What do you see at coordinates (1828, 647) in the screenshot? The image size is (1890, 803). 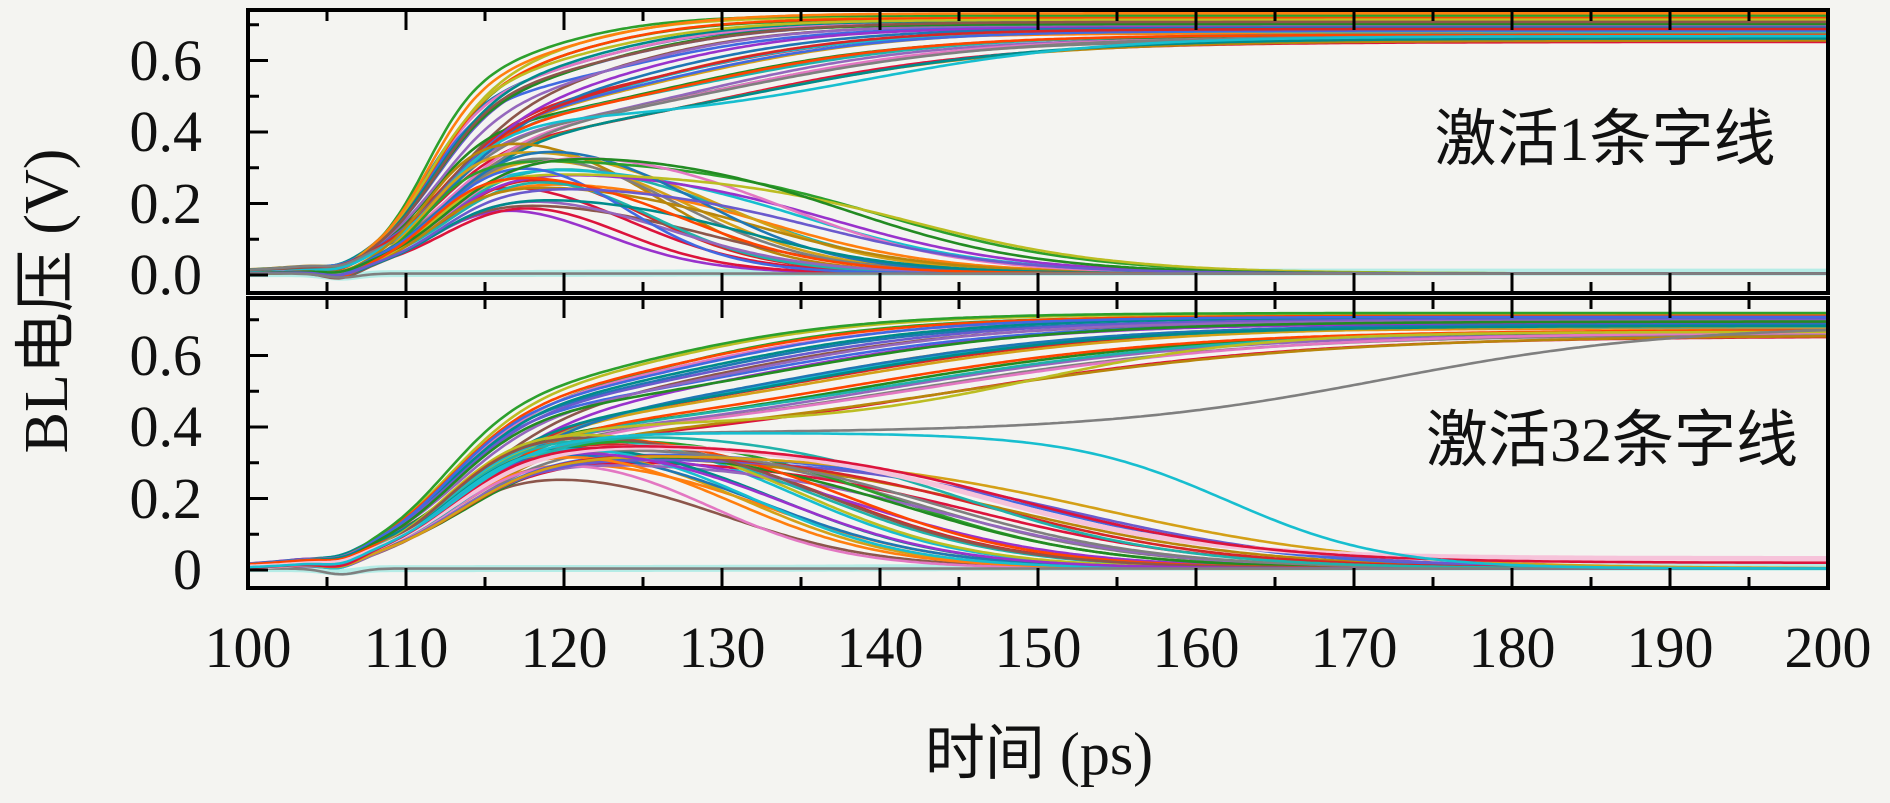 I see `x-tick-label: 200` at bounding box center [1828, 647].